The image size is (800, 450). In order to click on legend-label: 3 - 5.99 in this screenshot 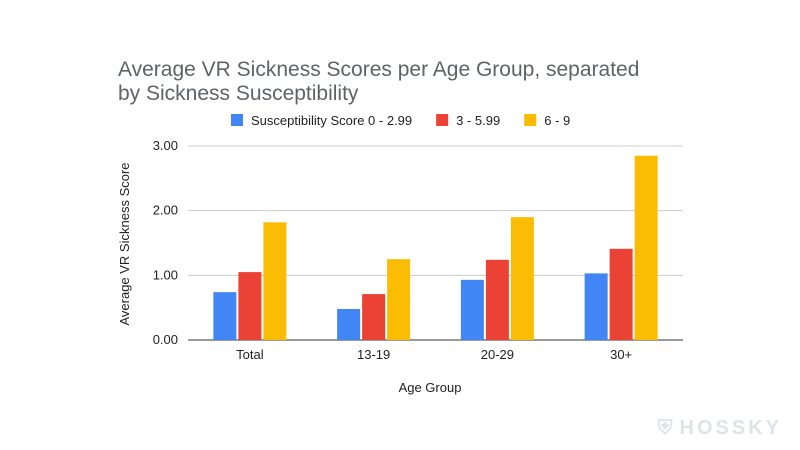, I will do `click(478, 120)`.